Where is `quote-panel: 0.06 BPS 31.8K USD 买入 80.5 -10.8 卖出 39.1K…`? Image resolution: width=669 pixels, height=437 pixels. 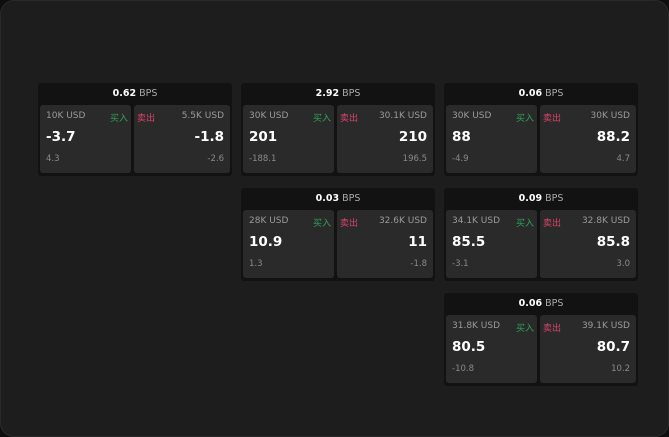
quote-panel: 0.06 BPS 31.8K USD 买入 80.5 -10.8 卖出 39.1K… is located at coordinates (541, 339).